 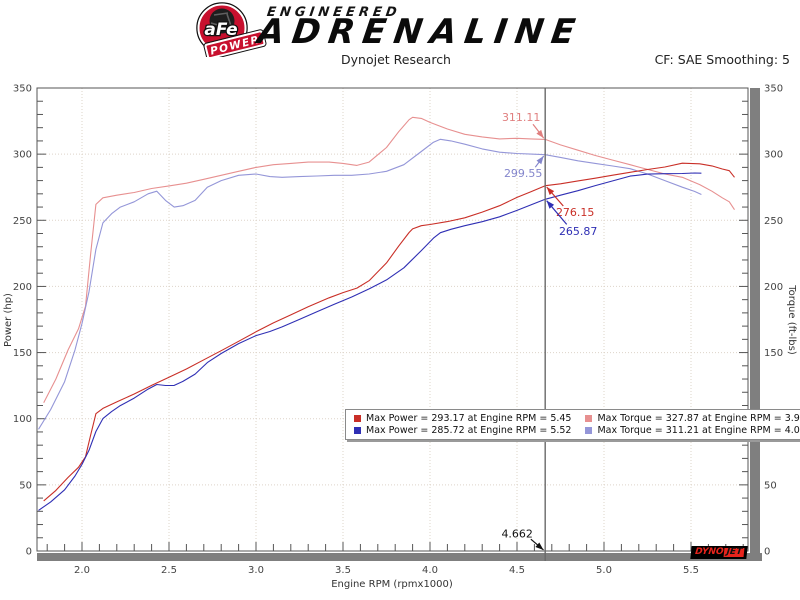 What do you see at coordinates (22, 155) in the screenshot?
I see `y-left-tick-label: 300` at bounding box center [22, 155].